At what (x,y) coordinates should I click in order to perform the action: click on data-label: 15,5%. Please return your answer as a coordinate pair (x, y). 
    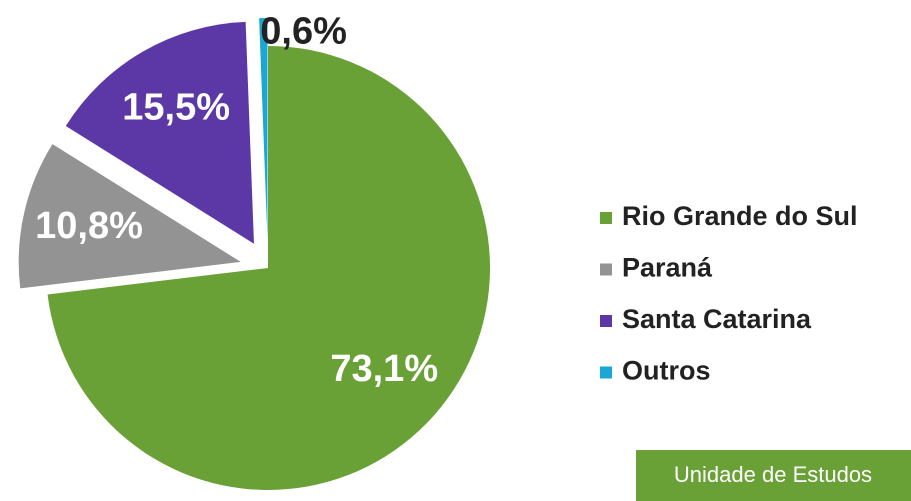
    Looking at the image, I should click on (176, 107).